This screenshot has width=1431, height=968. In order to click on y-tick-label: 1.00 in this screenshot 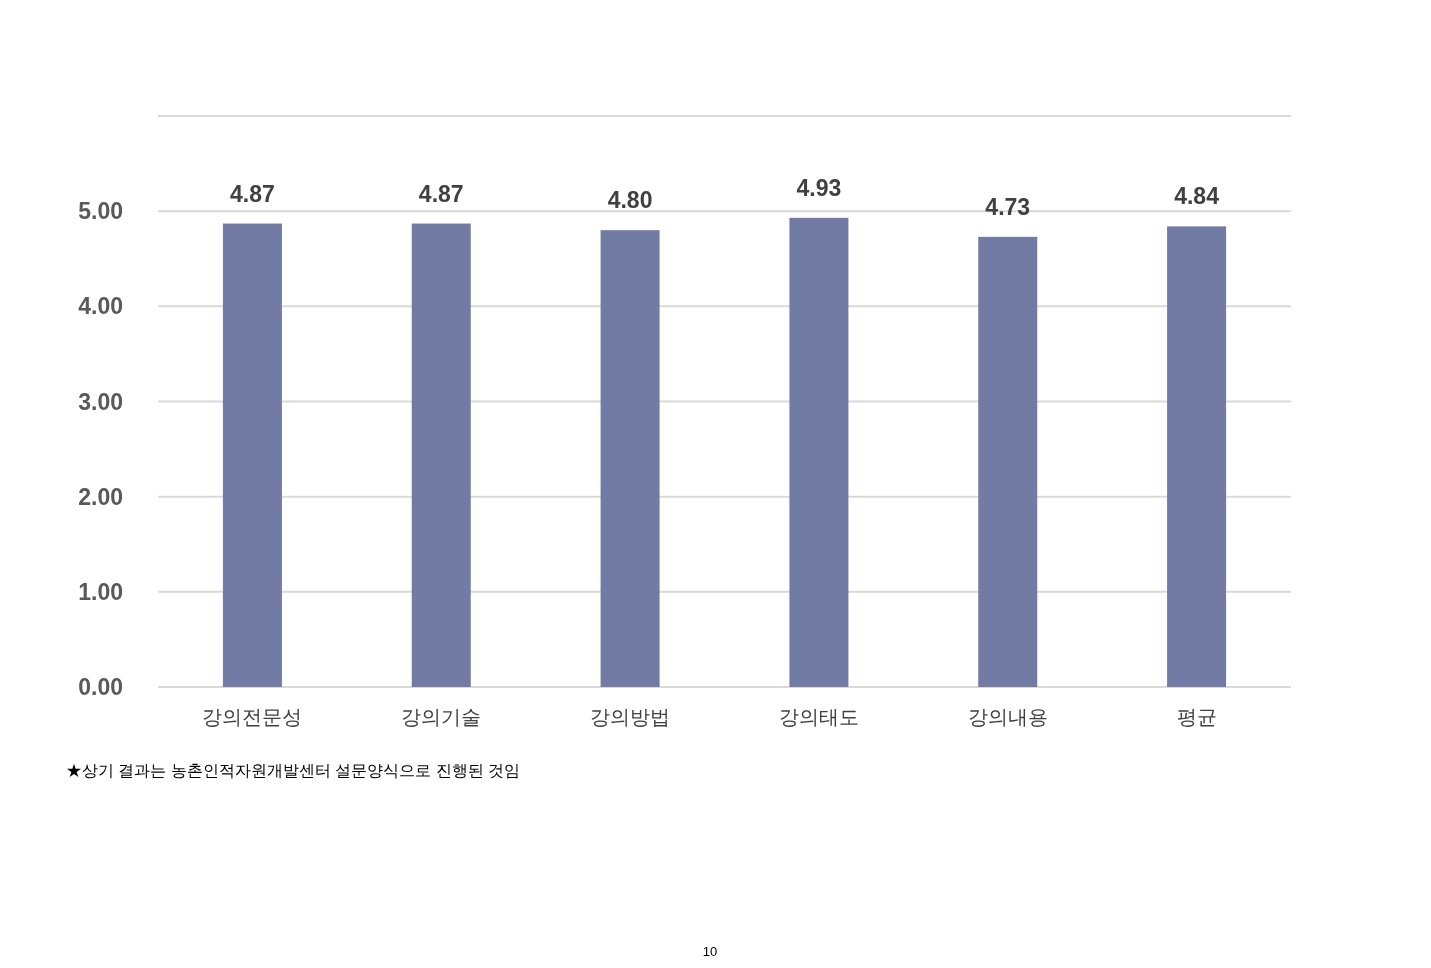, I will do `click(100, 591)`.